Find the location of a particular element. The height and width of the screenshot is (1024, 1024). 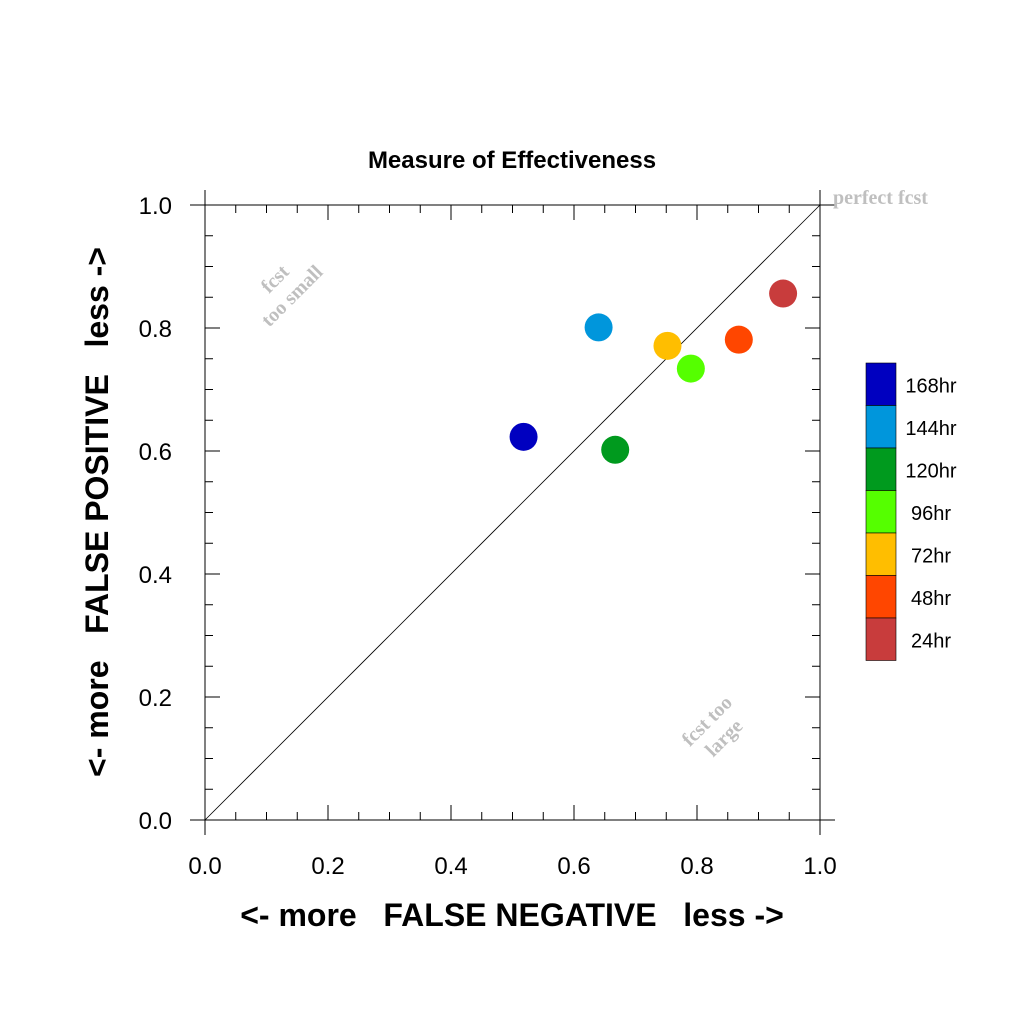

y-tick-label: 1.0 is located at coordinates (155, 206).